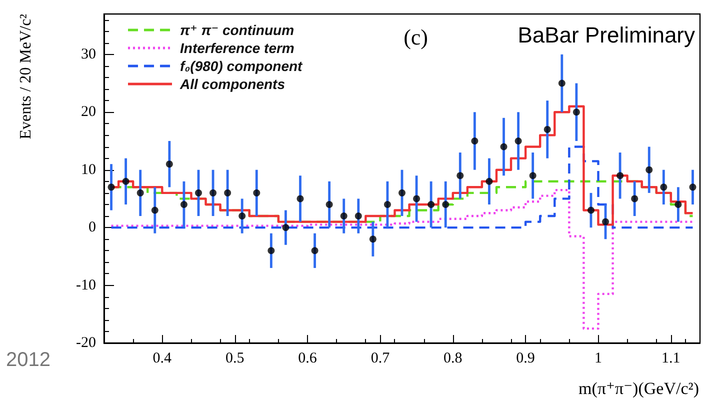 This screenshot has width=713, height=400. I want to click on x-tick-label: 1, so click(598, 358).